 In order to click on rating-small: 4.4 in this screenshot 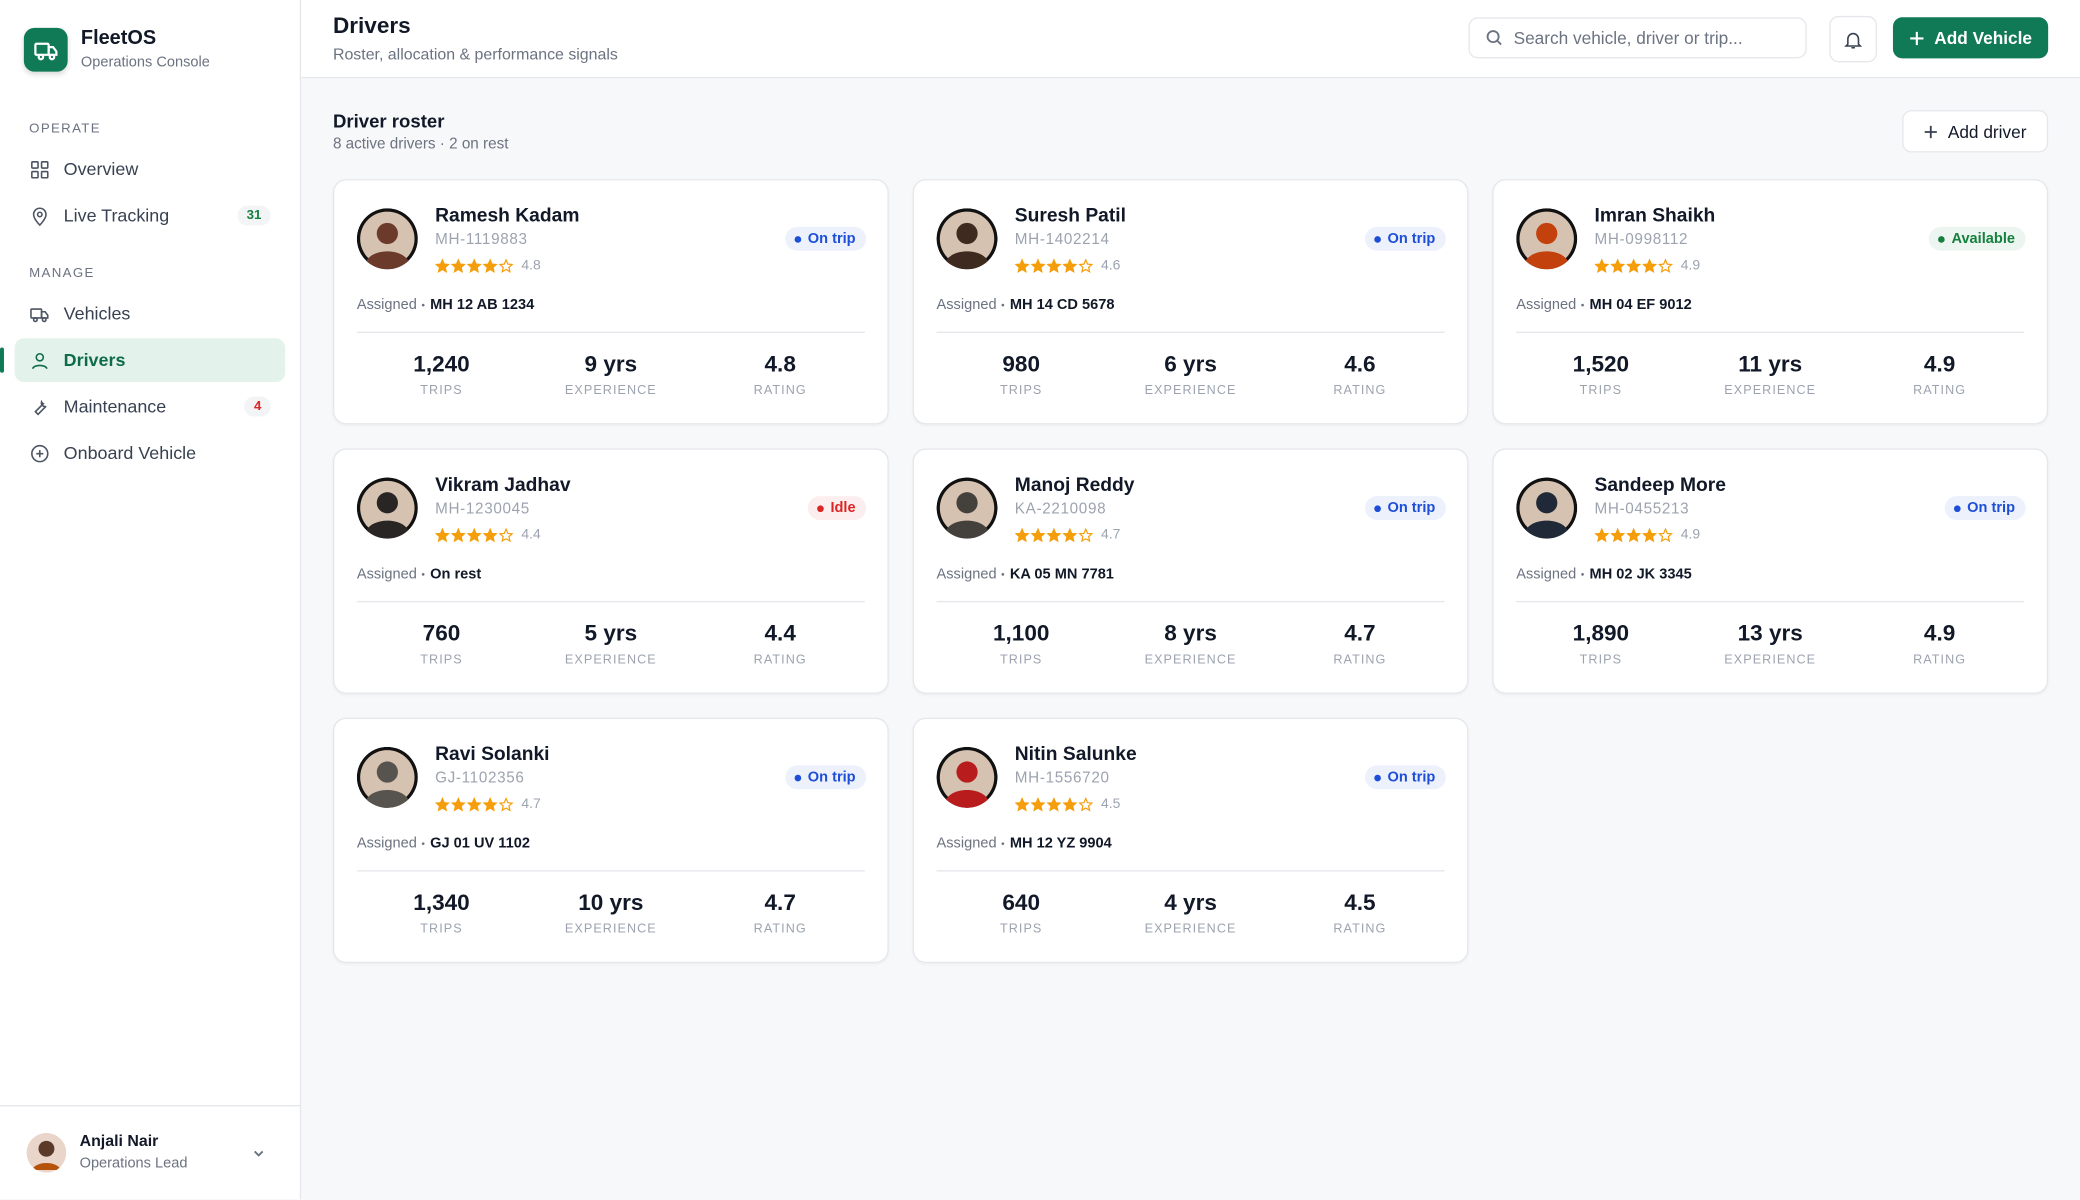, I will do `click(531, 534)`.